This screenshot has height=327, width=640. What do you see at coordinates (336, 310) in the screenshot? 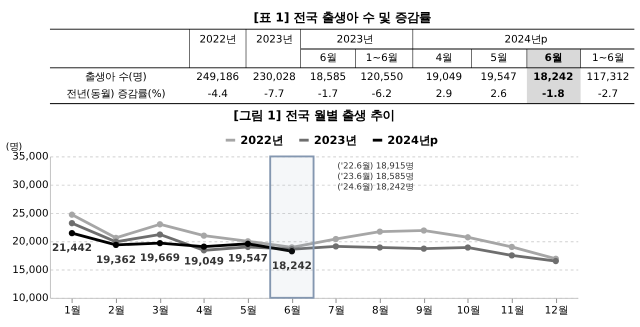
I see `x-tick-label: 7월` at bounding box center [336, 310].